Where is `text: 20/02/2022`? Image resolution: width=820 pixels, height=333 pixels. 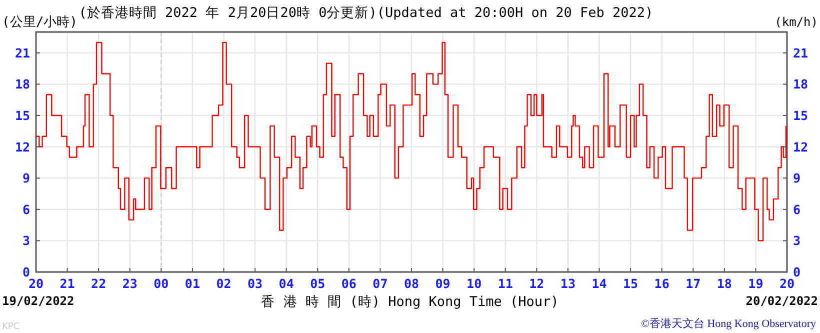 text: 20/02/2022 is located at coordinates (782, 301).